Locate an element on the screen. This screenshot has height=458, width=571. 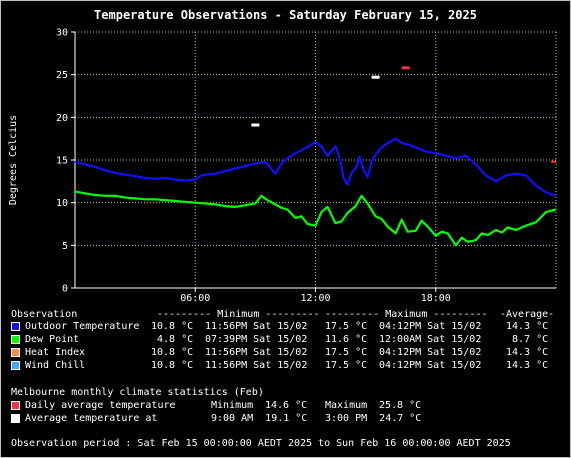
stats-row-min-time: 07:39PM Sat 15/02 is located at coordinates (256, 339).